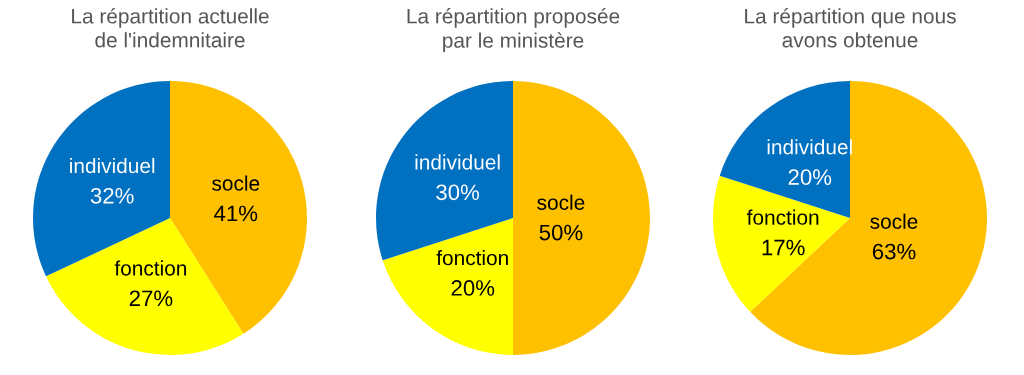 Image resolution: width=1024 pixels, height=375 pixels. I want to click on chart-title: La répartition que nous avons obtenue, so click(850, 28).